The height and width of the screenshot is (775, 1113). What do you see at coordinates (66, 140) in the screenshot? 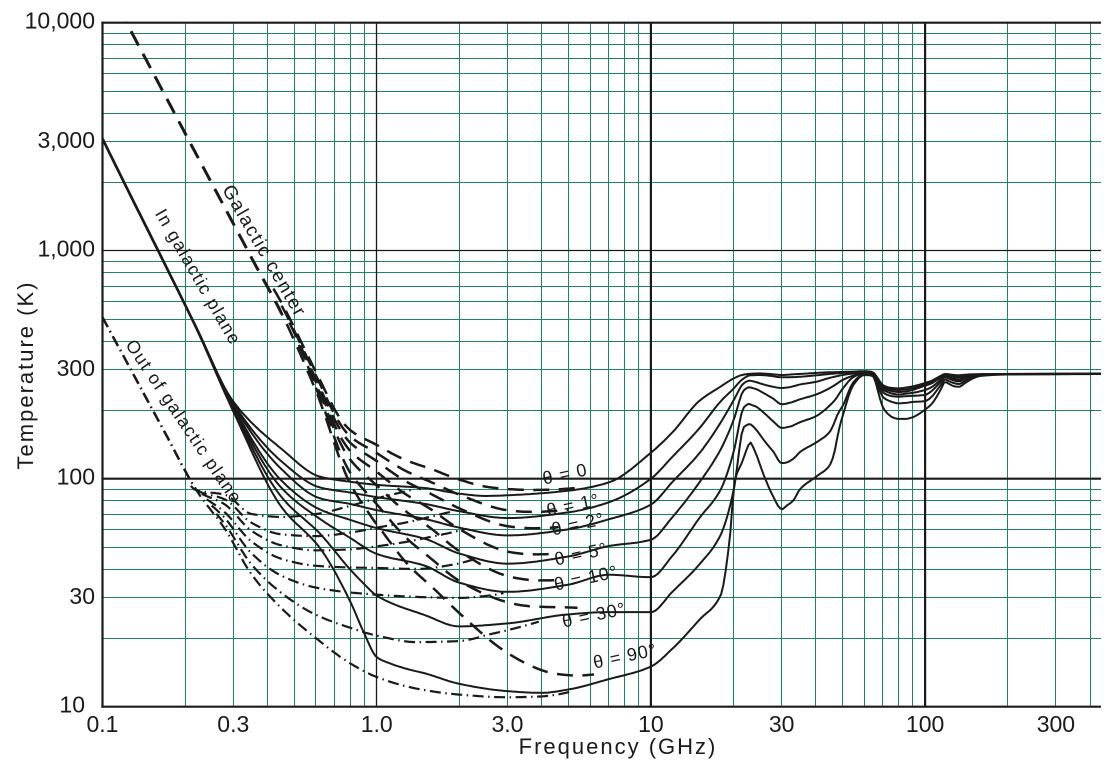
I see `svg-text: 3,000` at bounding box center [66, 140].